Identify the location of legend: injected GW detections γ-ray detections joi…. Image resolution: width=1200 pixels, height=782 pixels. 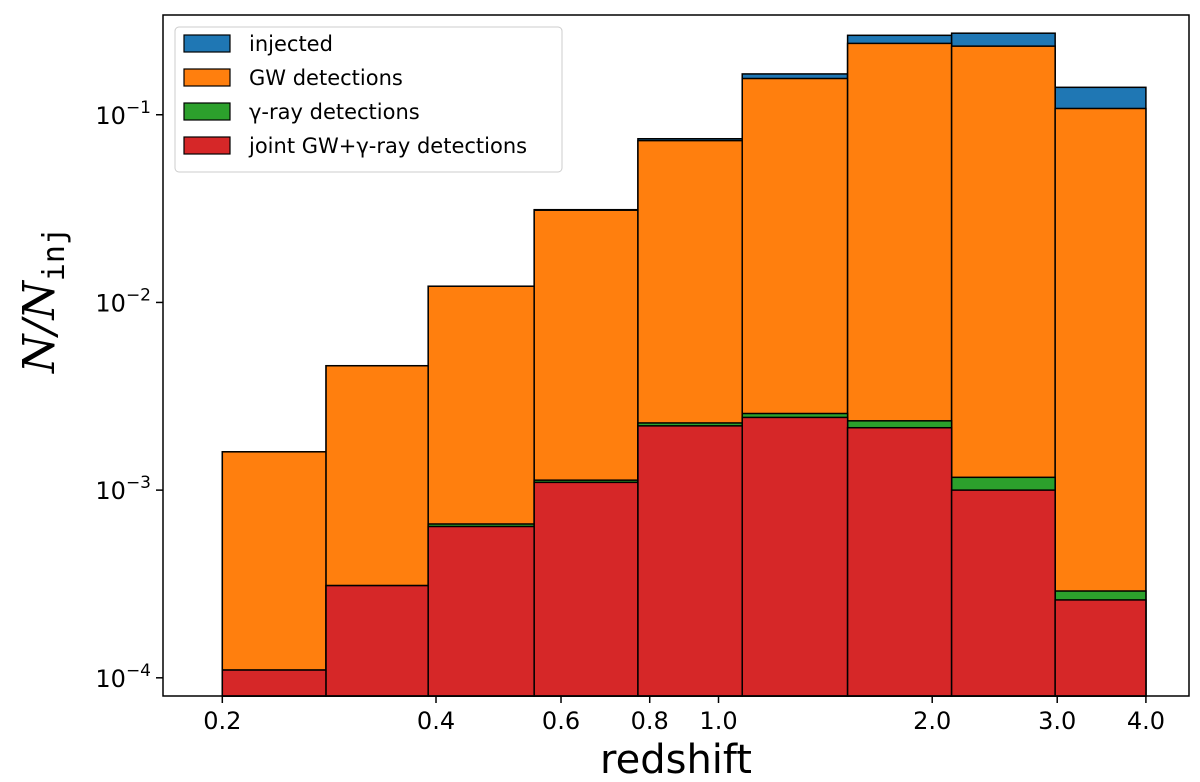
(368, 99).